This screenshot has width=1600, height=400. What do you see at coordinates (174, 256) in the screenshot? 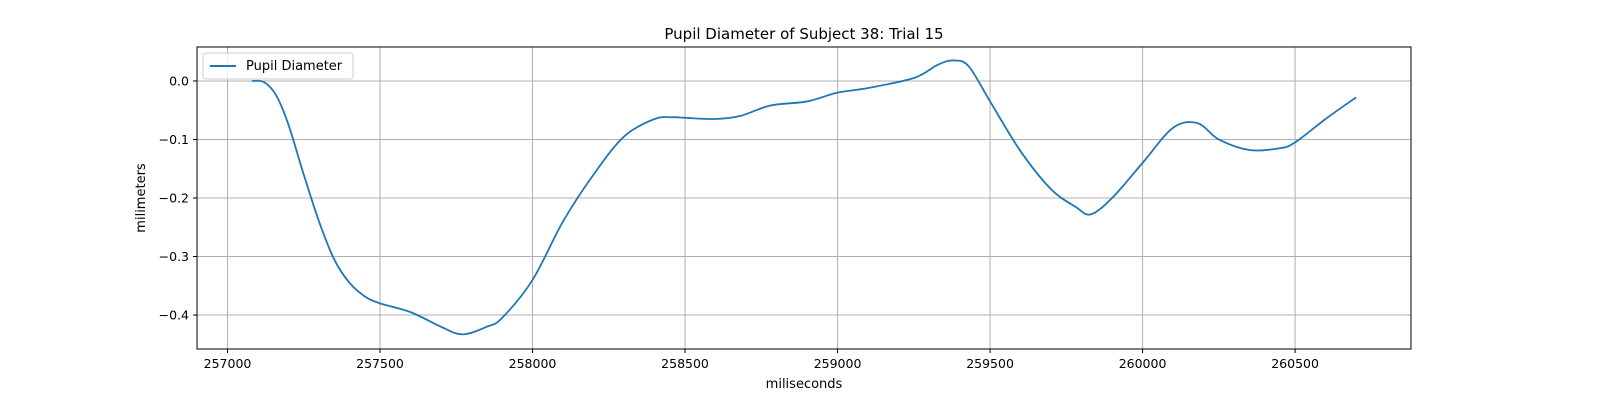
I see `y-tick-label: −0.3` at bounding box center [174, 256].